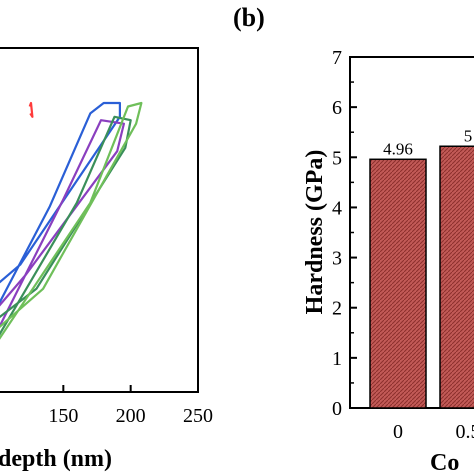 The width and height of the screenshot is (474, 474). Describe the element at coordinates (337, 409) in the screenshot. I see `panel-b-y-tick-label: 0` at that location.